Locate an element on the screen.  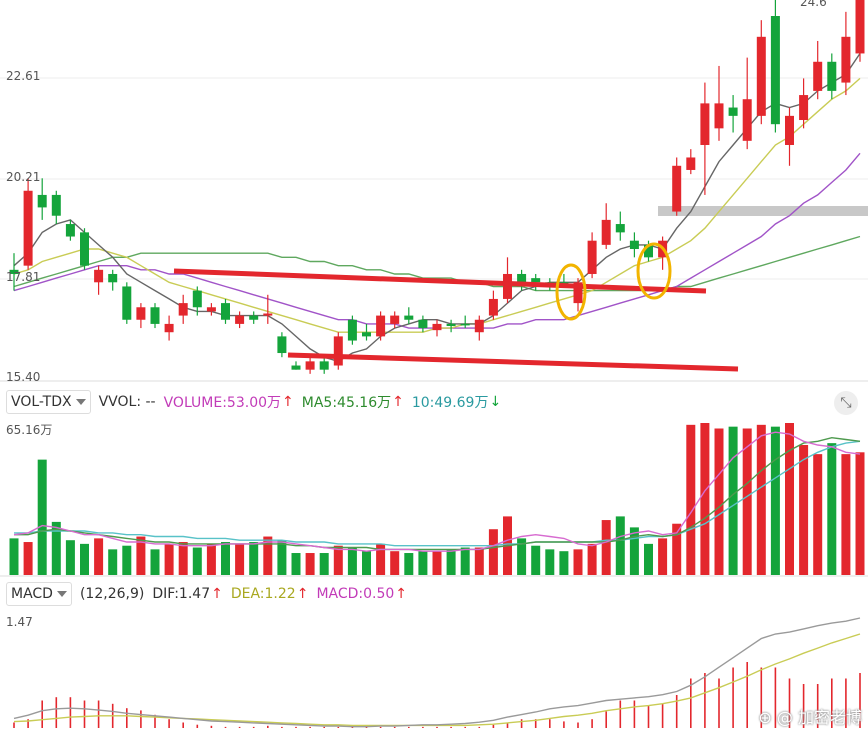
volume-axis-top-label: 65.16万 is located at coordinates (29, 430).